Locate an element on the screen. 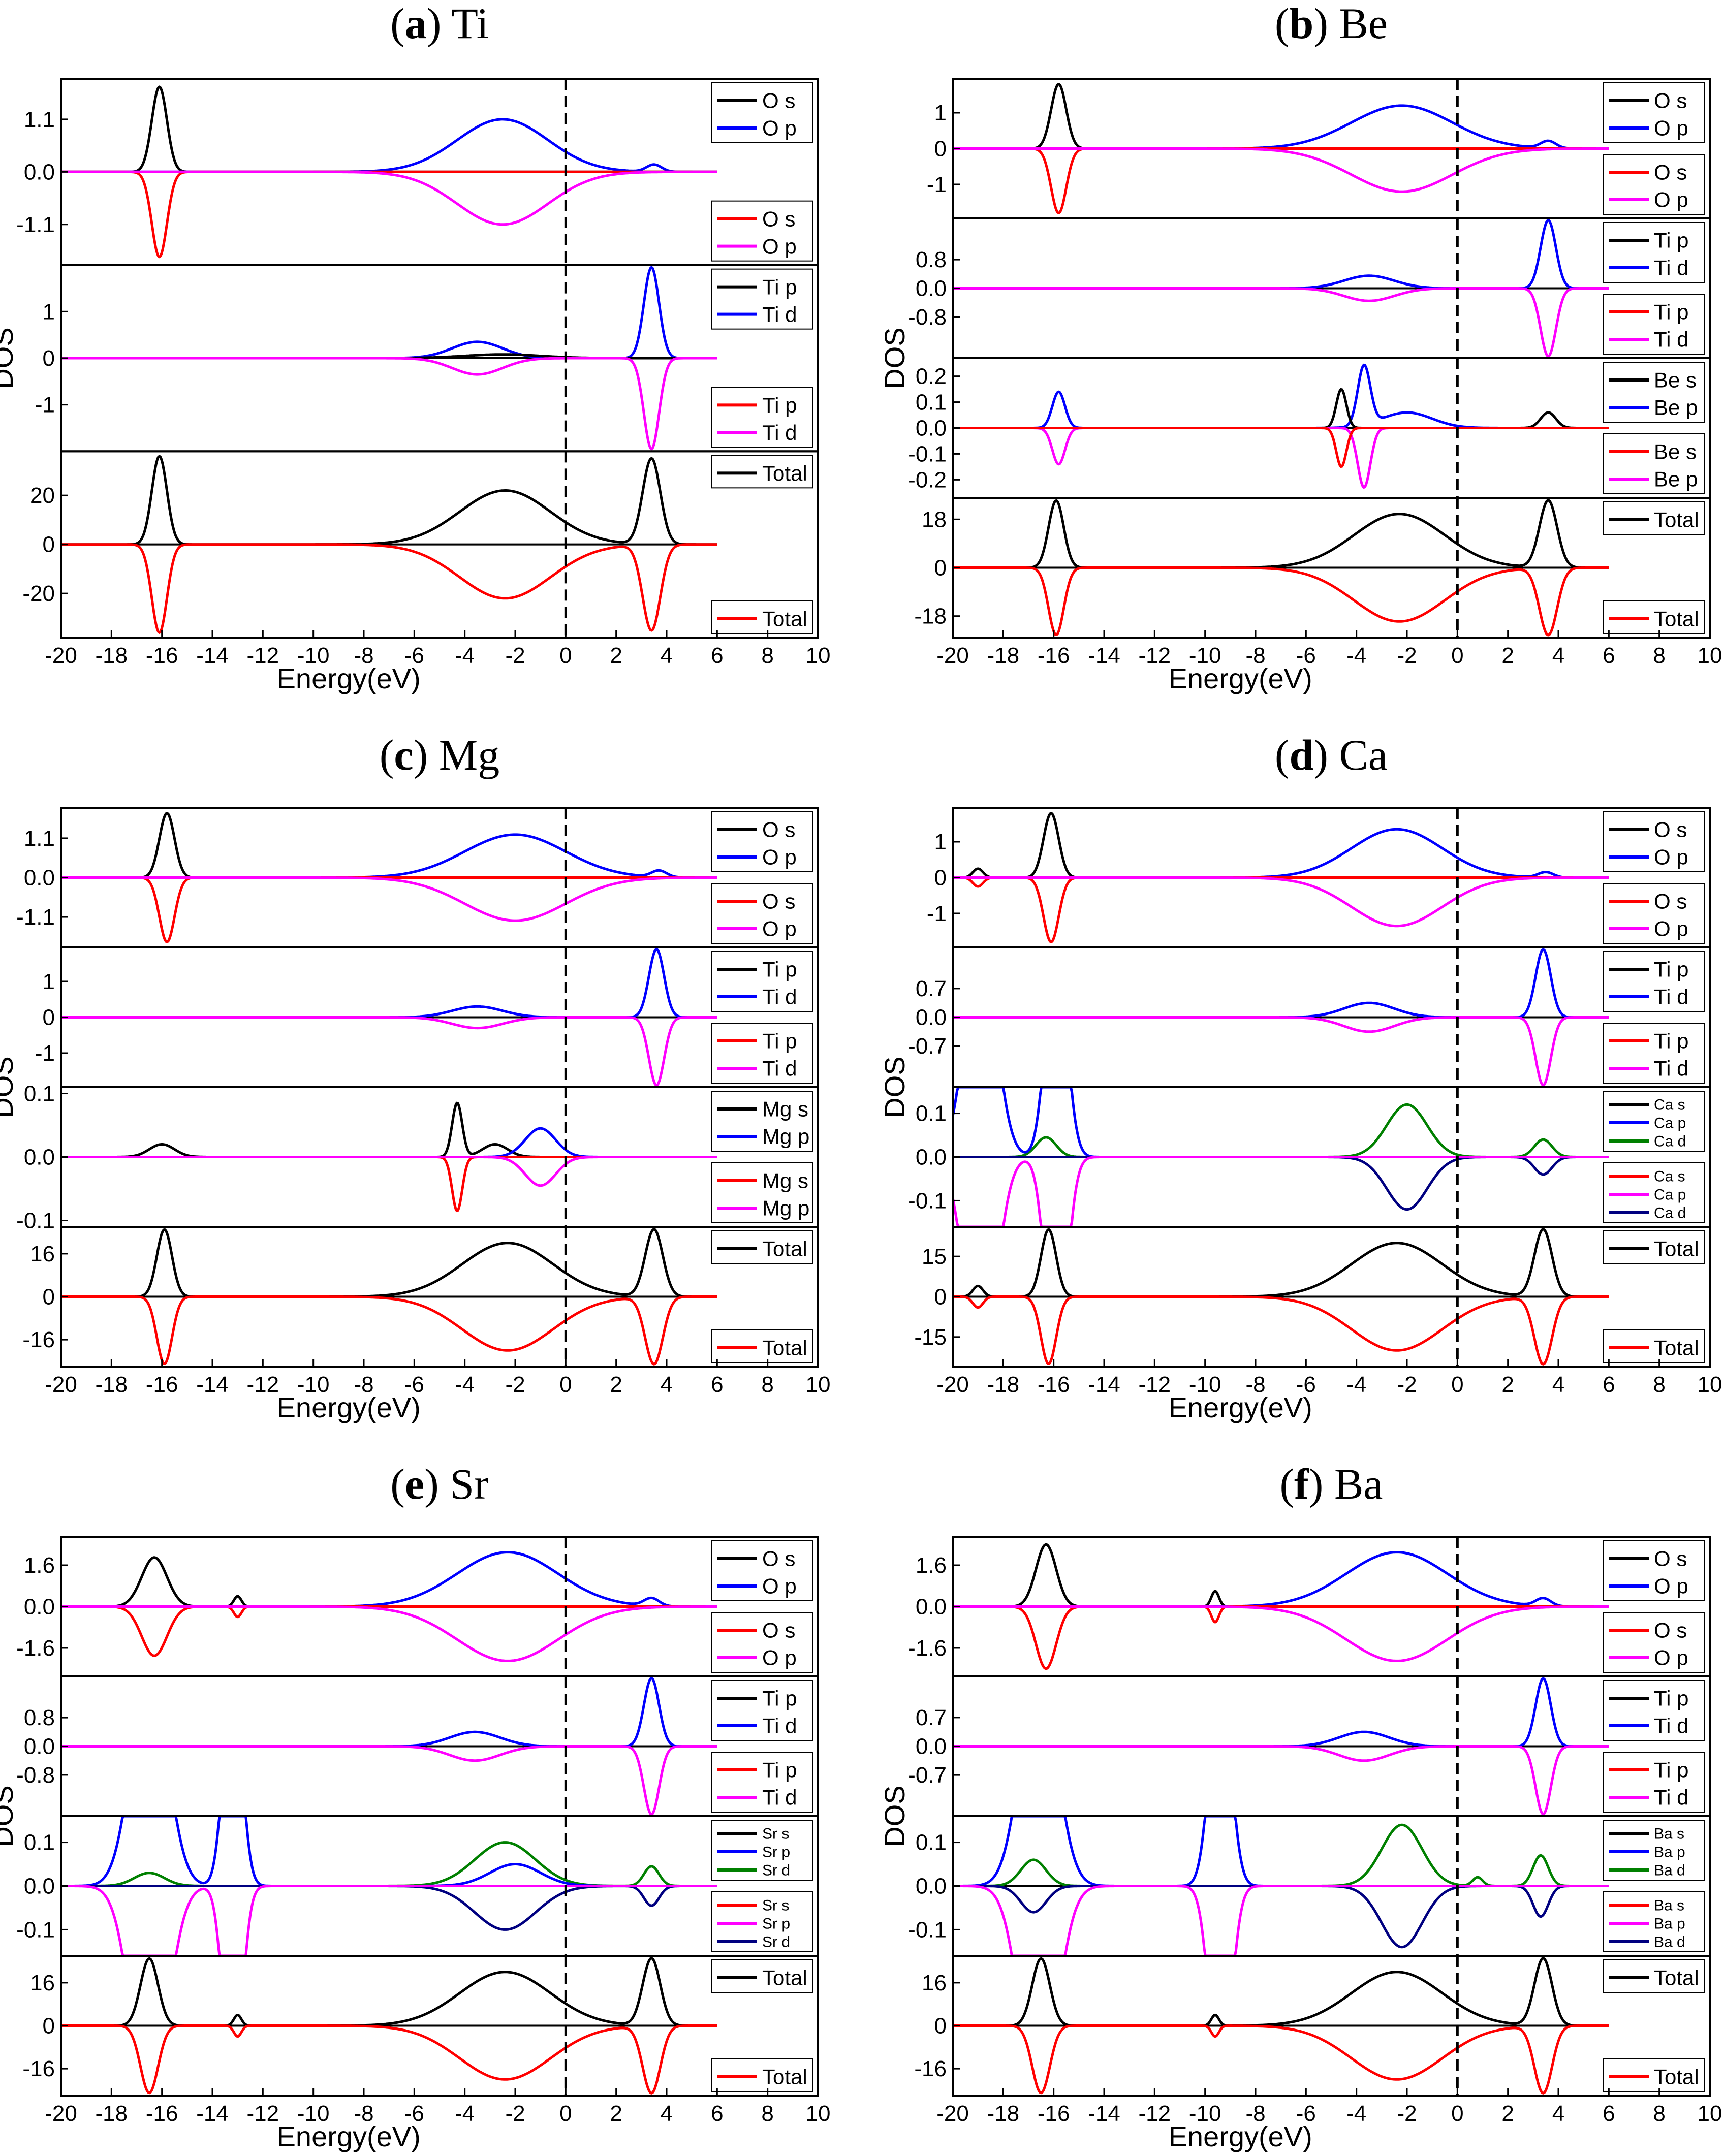  legend-label: Ti p is located at coordinates (1671, 1698).